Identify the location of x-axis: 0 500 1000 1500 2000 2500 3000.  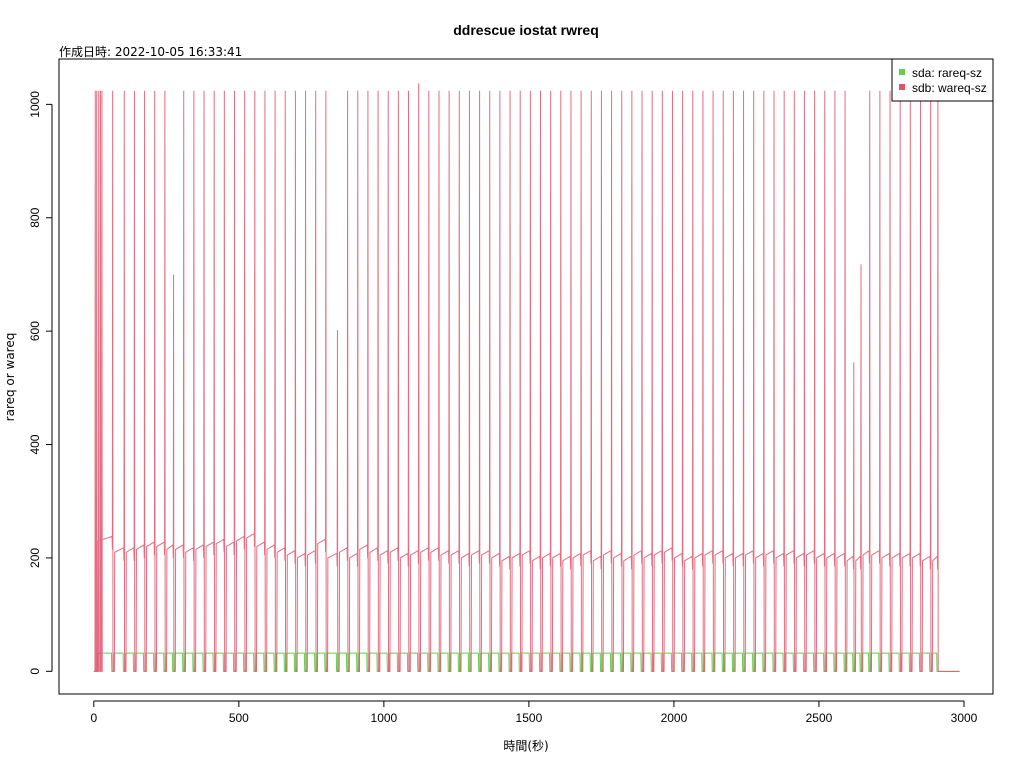
(534, 712).